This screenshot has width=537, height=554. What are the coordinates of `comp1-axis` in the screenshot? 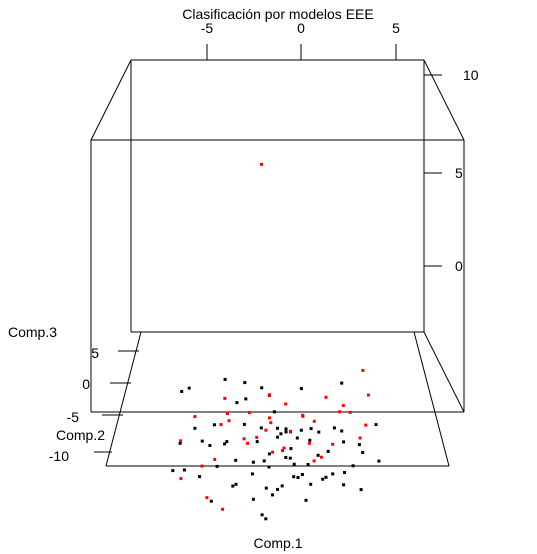 It's located at (301, 52).